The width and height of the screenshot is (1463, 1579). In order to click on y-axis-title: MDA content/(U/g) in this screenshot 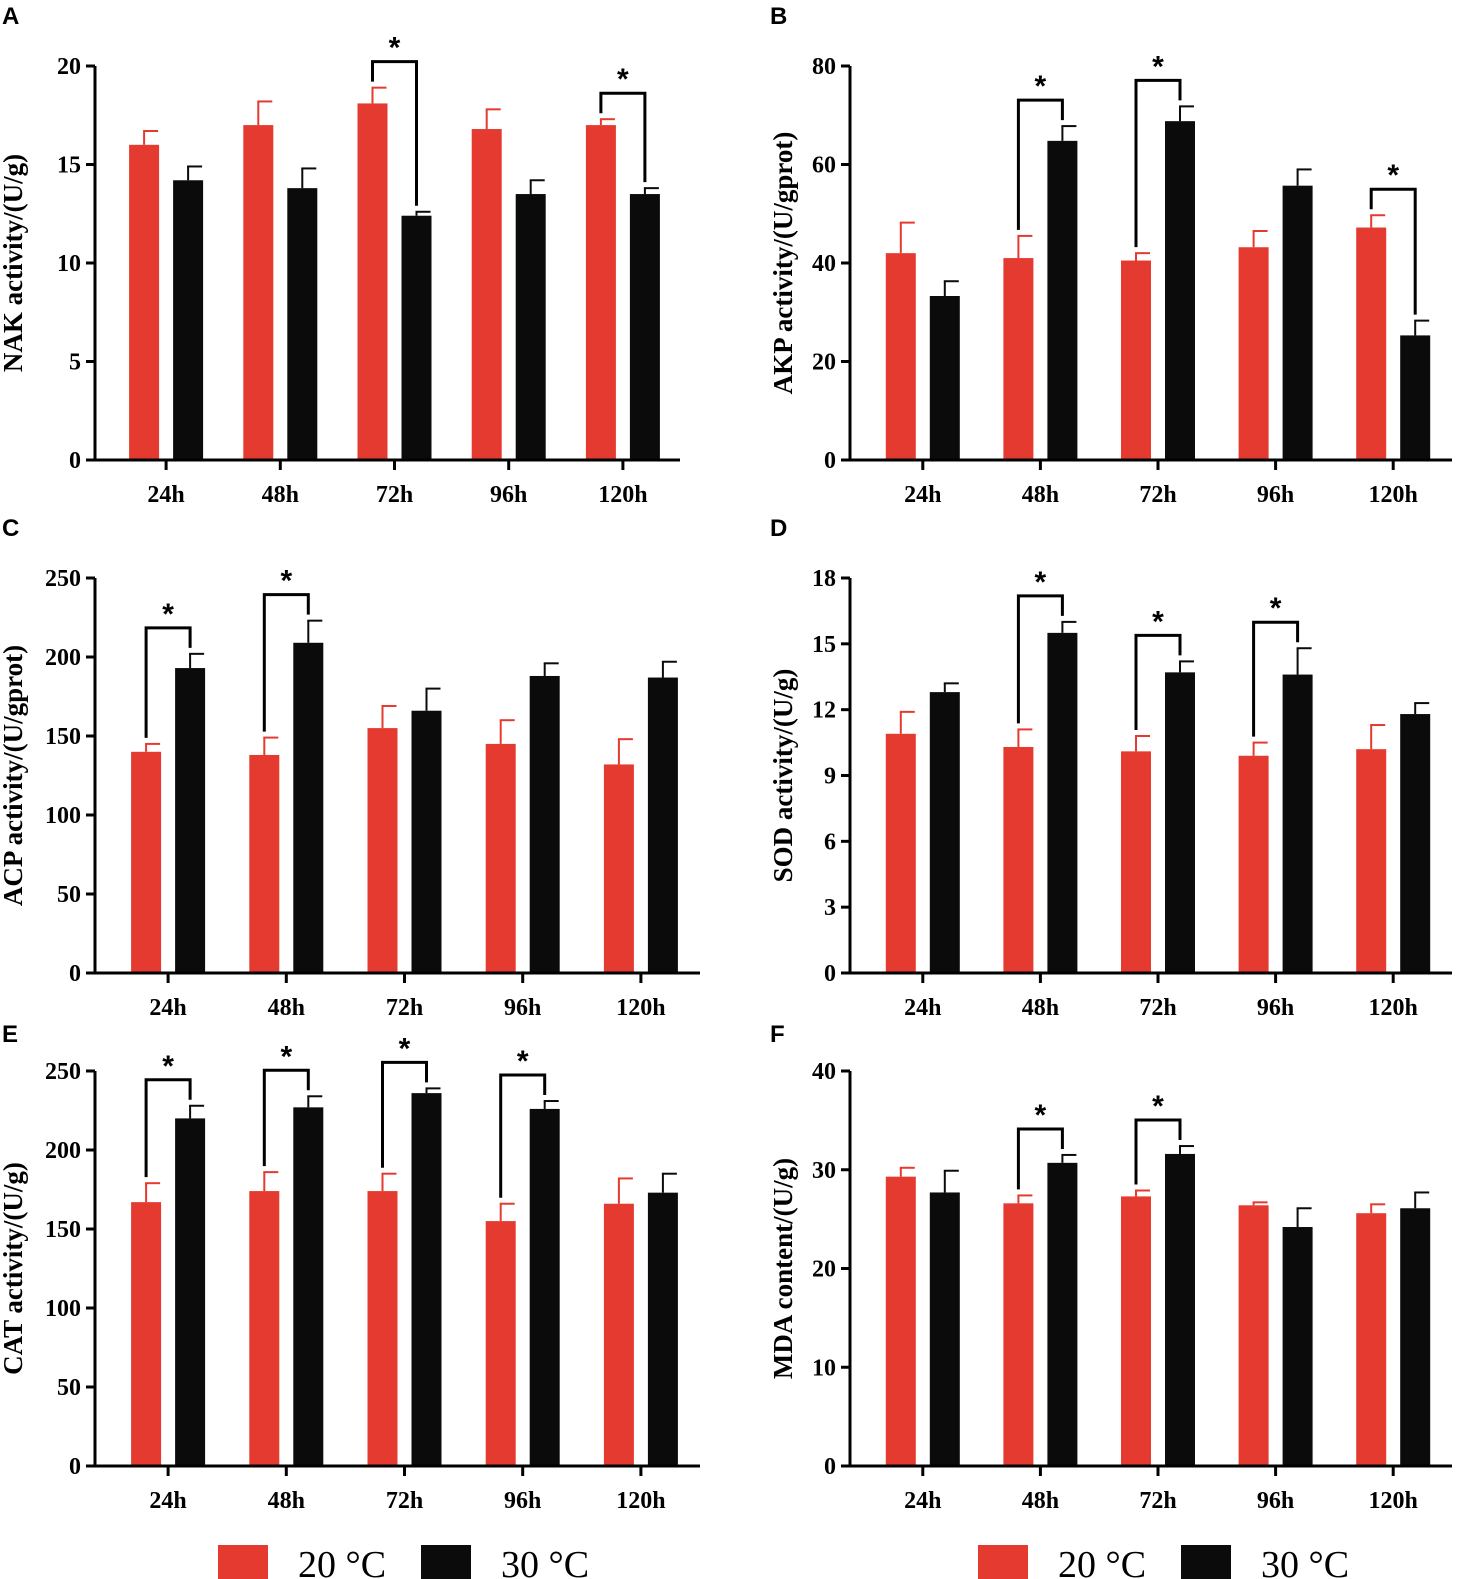, I will do `click(783, 1268)`.